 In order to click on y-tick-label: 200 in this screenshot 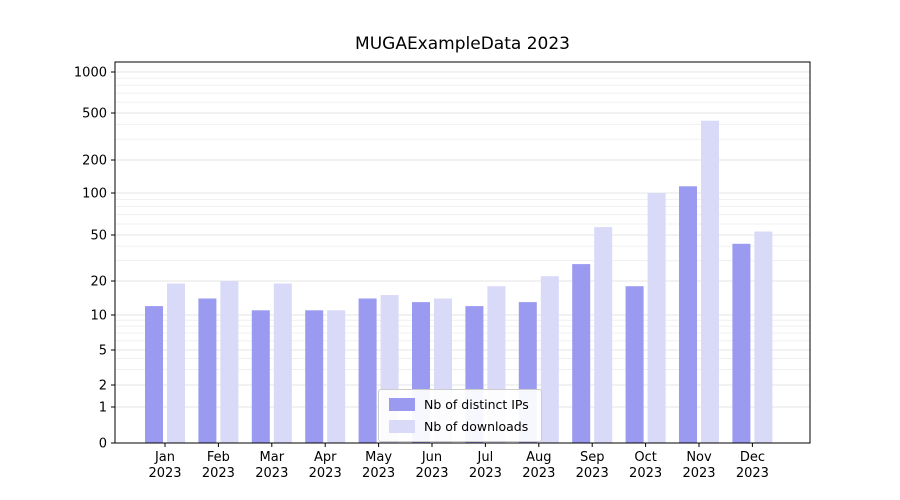, I will do `click(94, 161)`.